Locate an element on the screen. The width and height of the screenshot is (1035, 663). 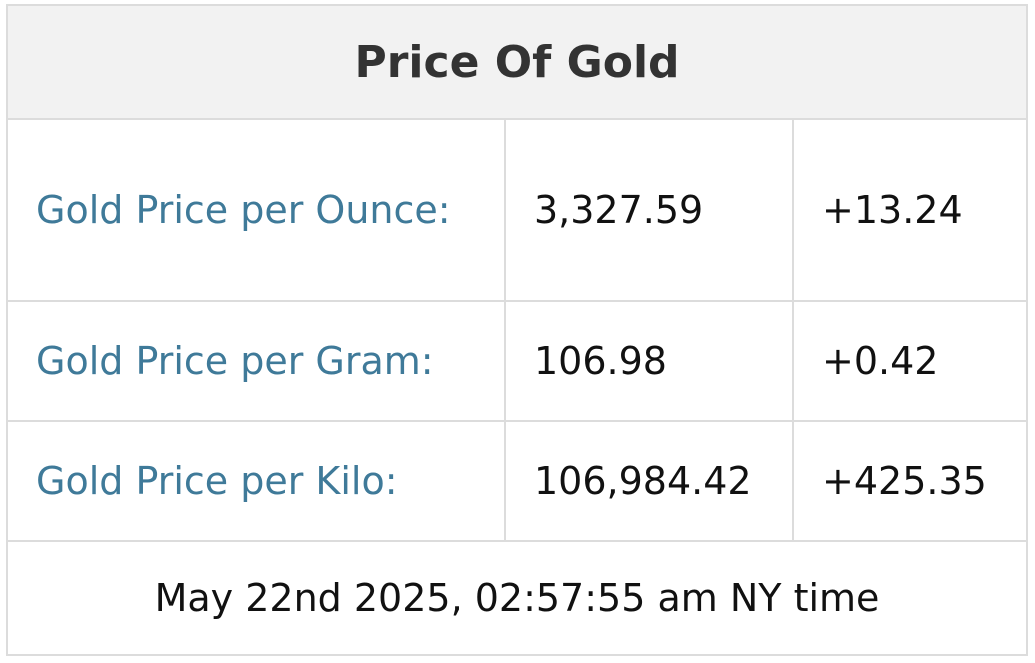
val-cell: 3,327.59 is located at coordinates (649, 210).